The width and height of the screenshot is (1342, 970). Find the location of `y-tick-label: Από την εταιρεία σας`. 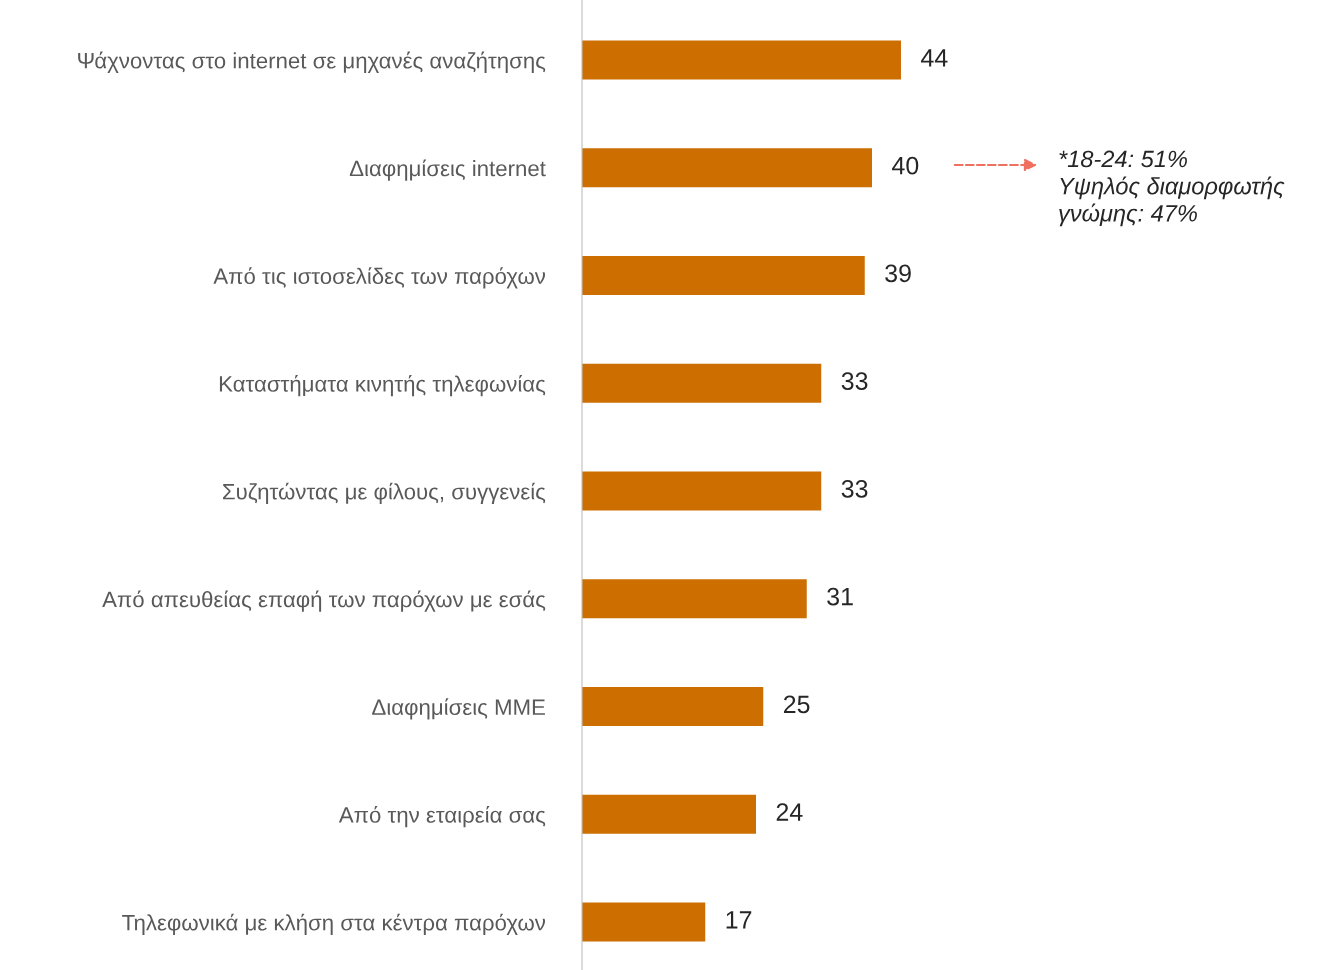

y-tick-label: Από την εταιρεία σας is located at coordinates (442, 816).